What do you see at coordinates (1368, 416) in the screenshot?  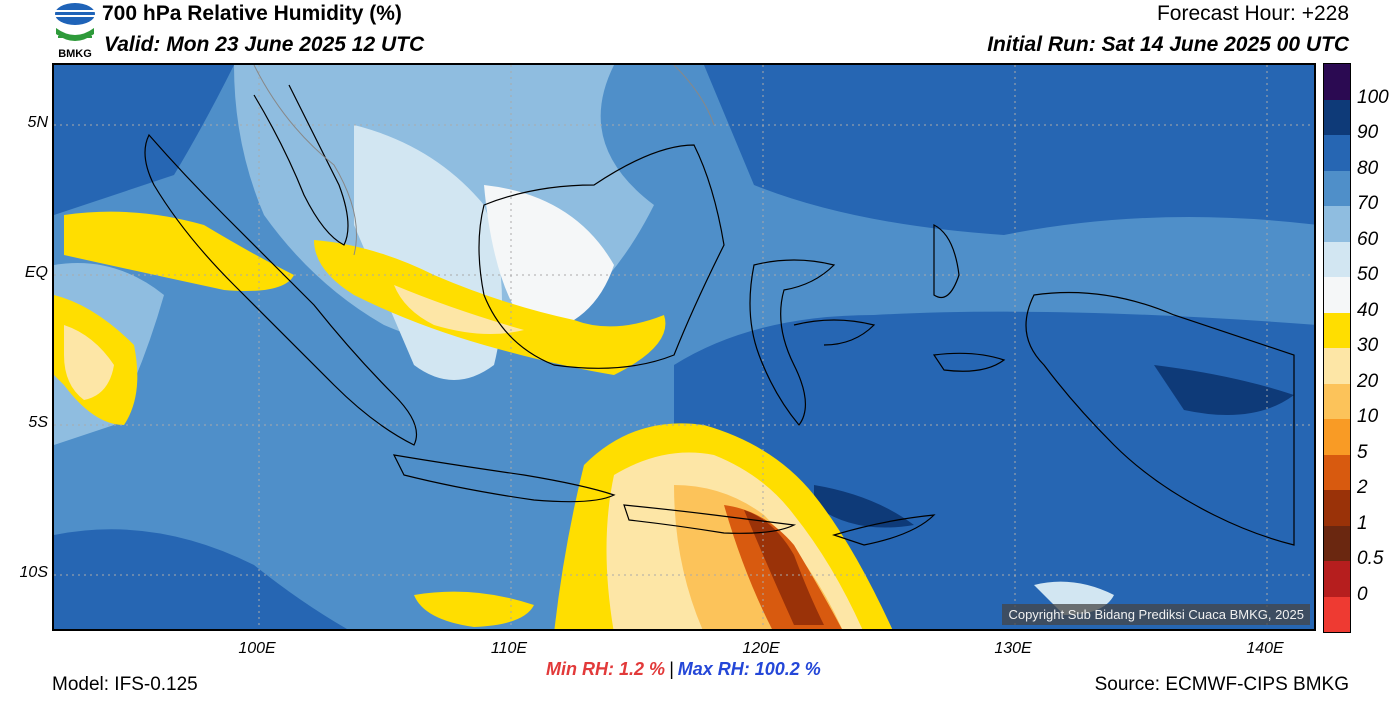 I see `colorbar-label: 10` at bounding box center [1368, 416].